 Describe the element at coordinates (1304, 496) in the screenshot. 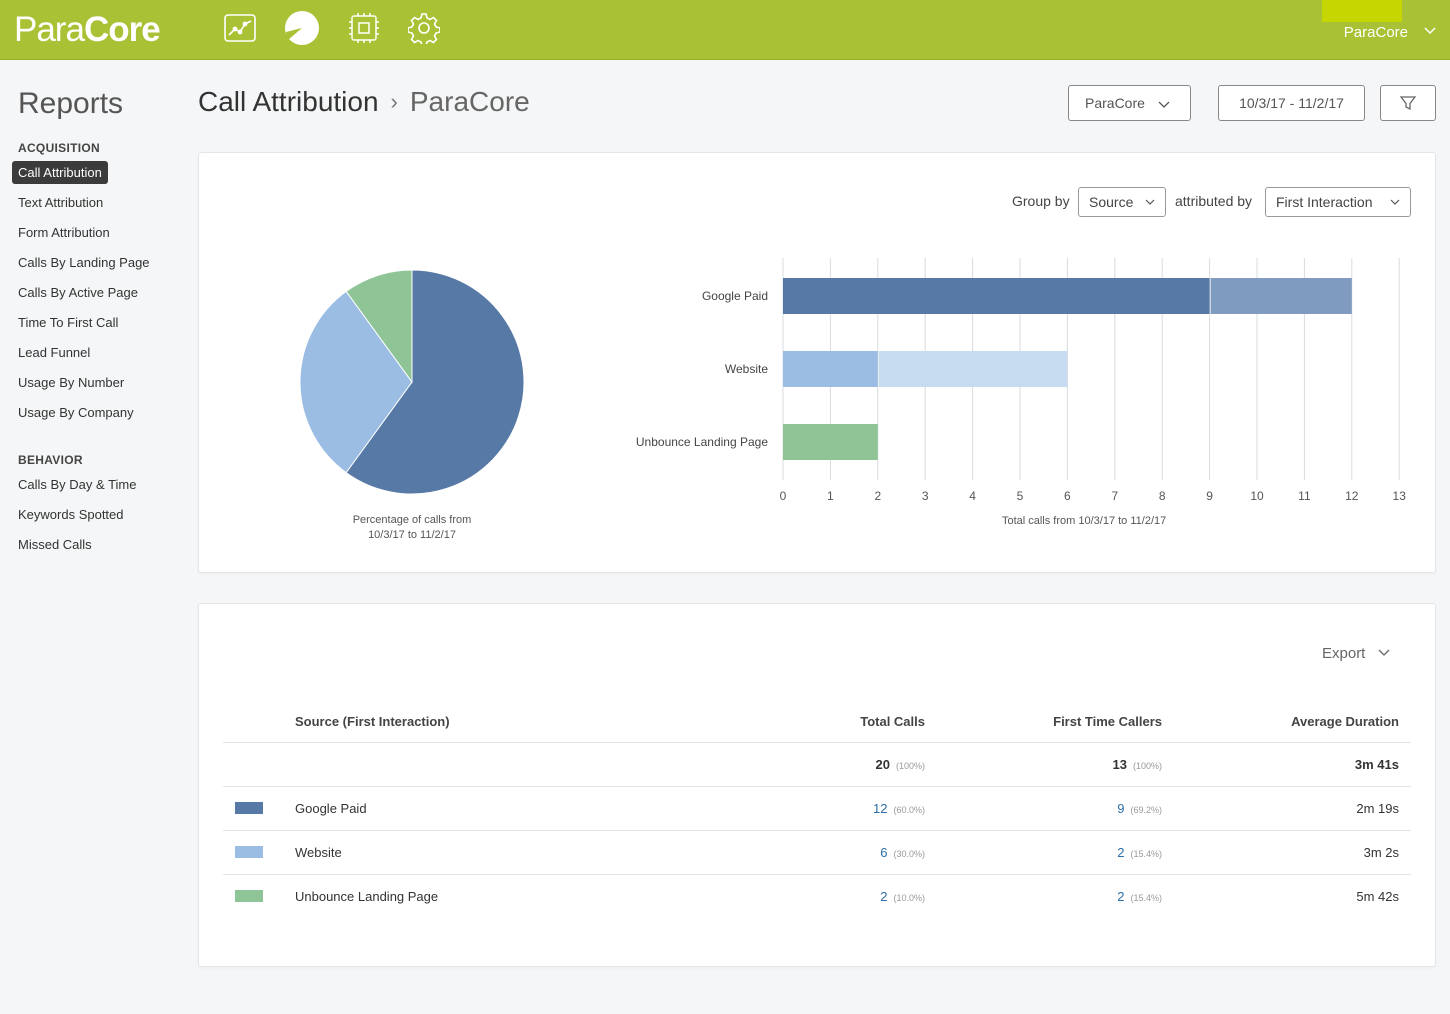

I see `x-tick-label: 11` at that location.